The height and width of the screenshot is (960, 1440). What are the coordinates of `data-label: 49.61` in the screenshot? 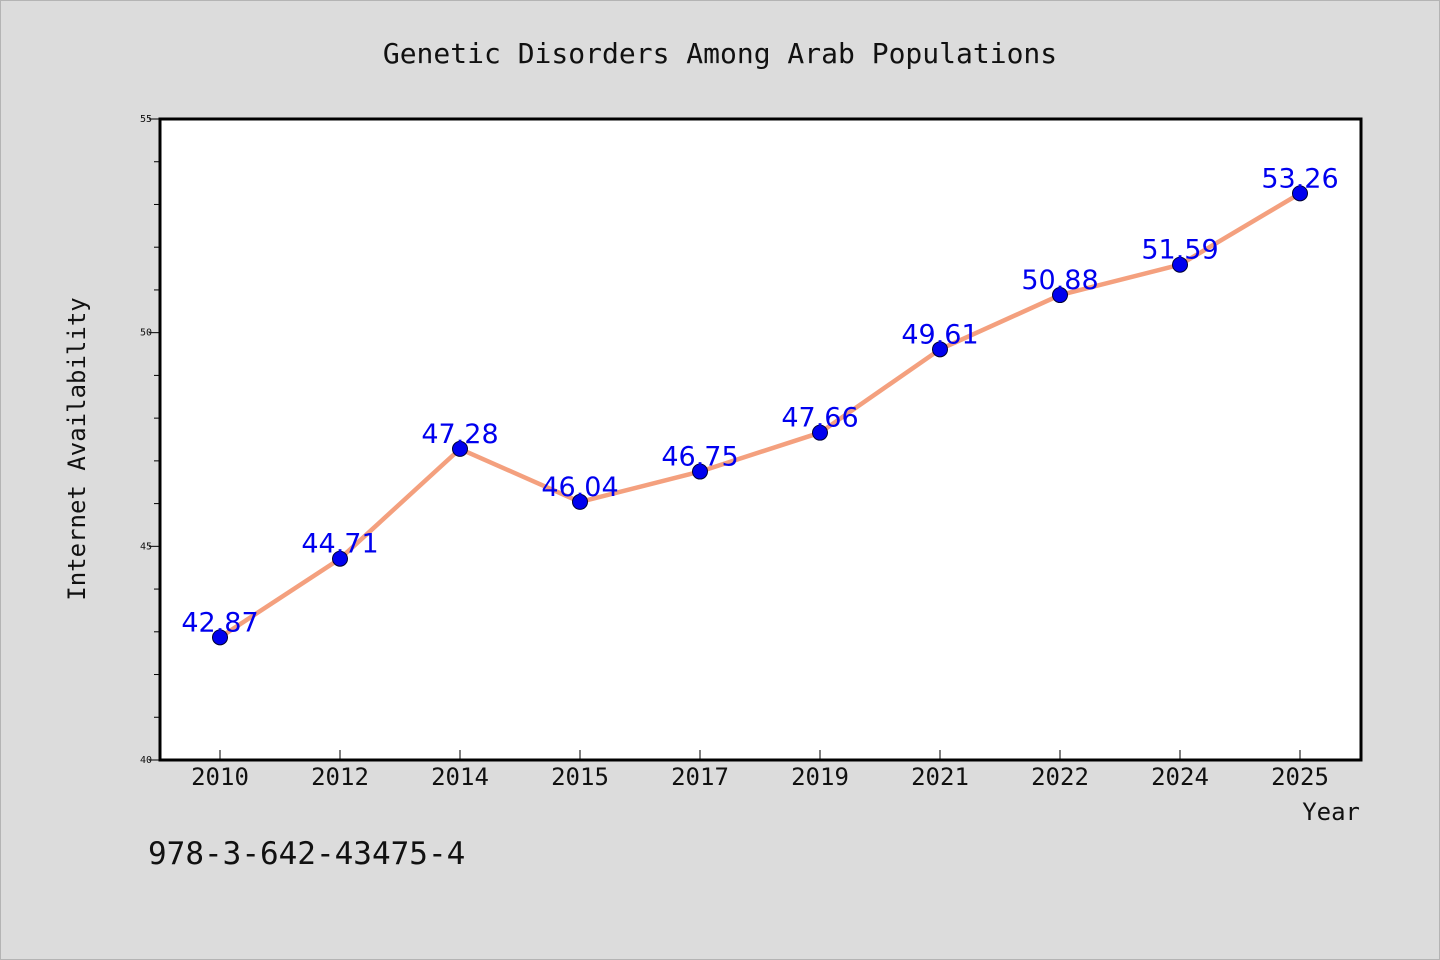 It's located at (939, 334).